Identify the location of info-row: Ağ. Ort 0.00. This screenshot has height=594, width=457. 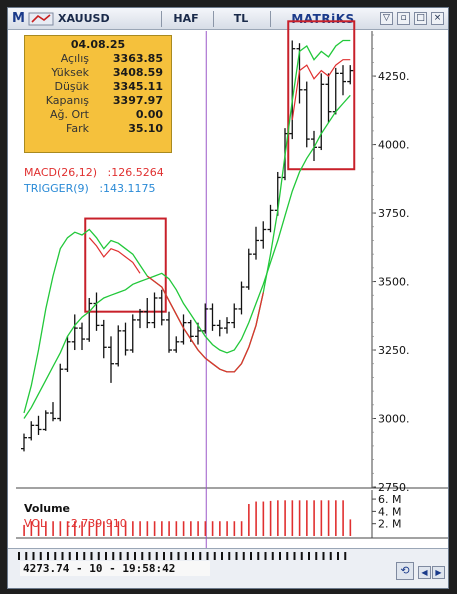
(106, 114).